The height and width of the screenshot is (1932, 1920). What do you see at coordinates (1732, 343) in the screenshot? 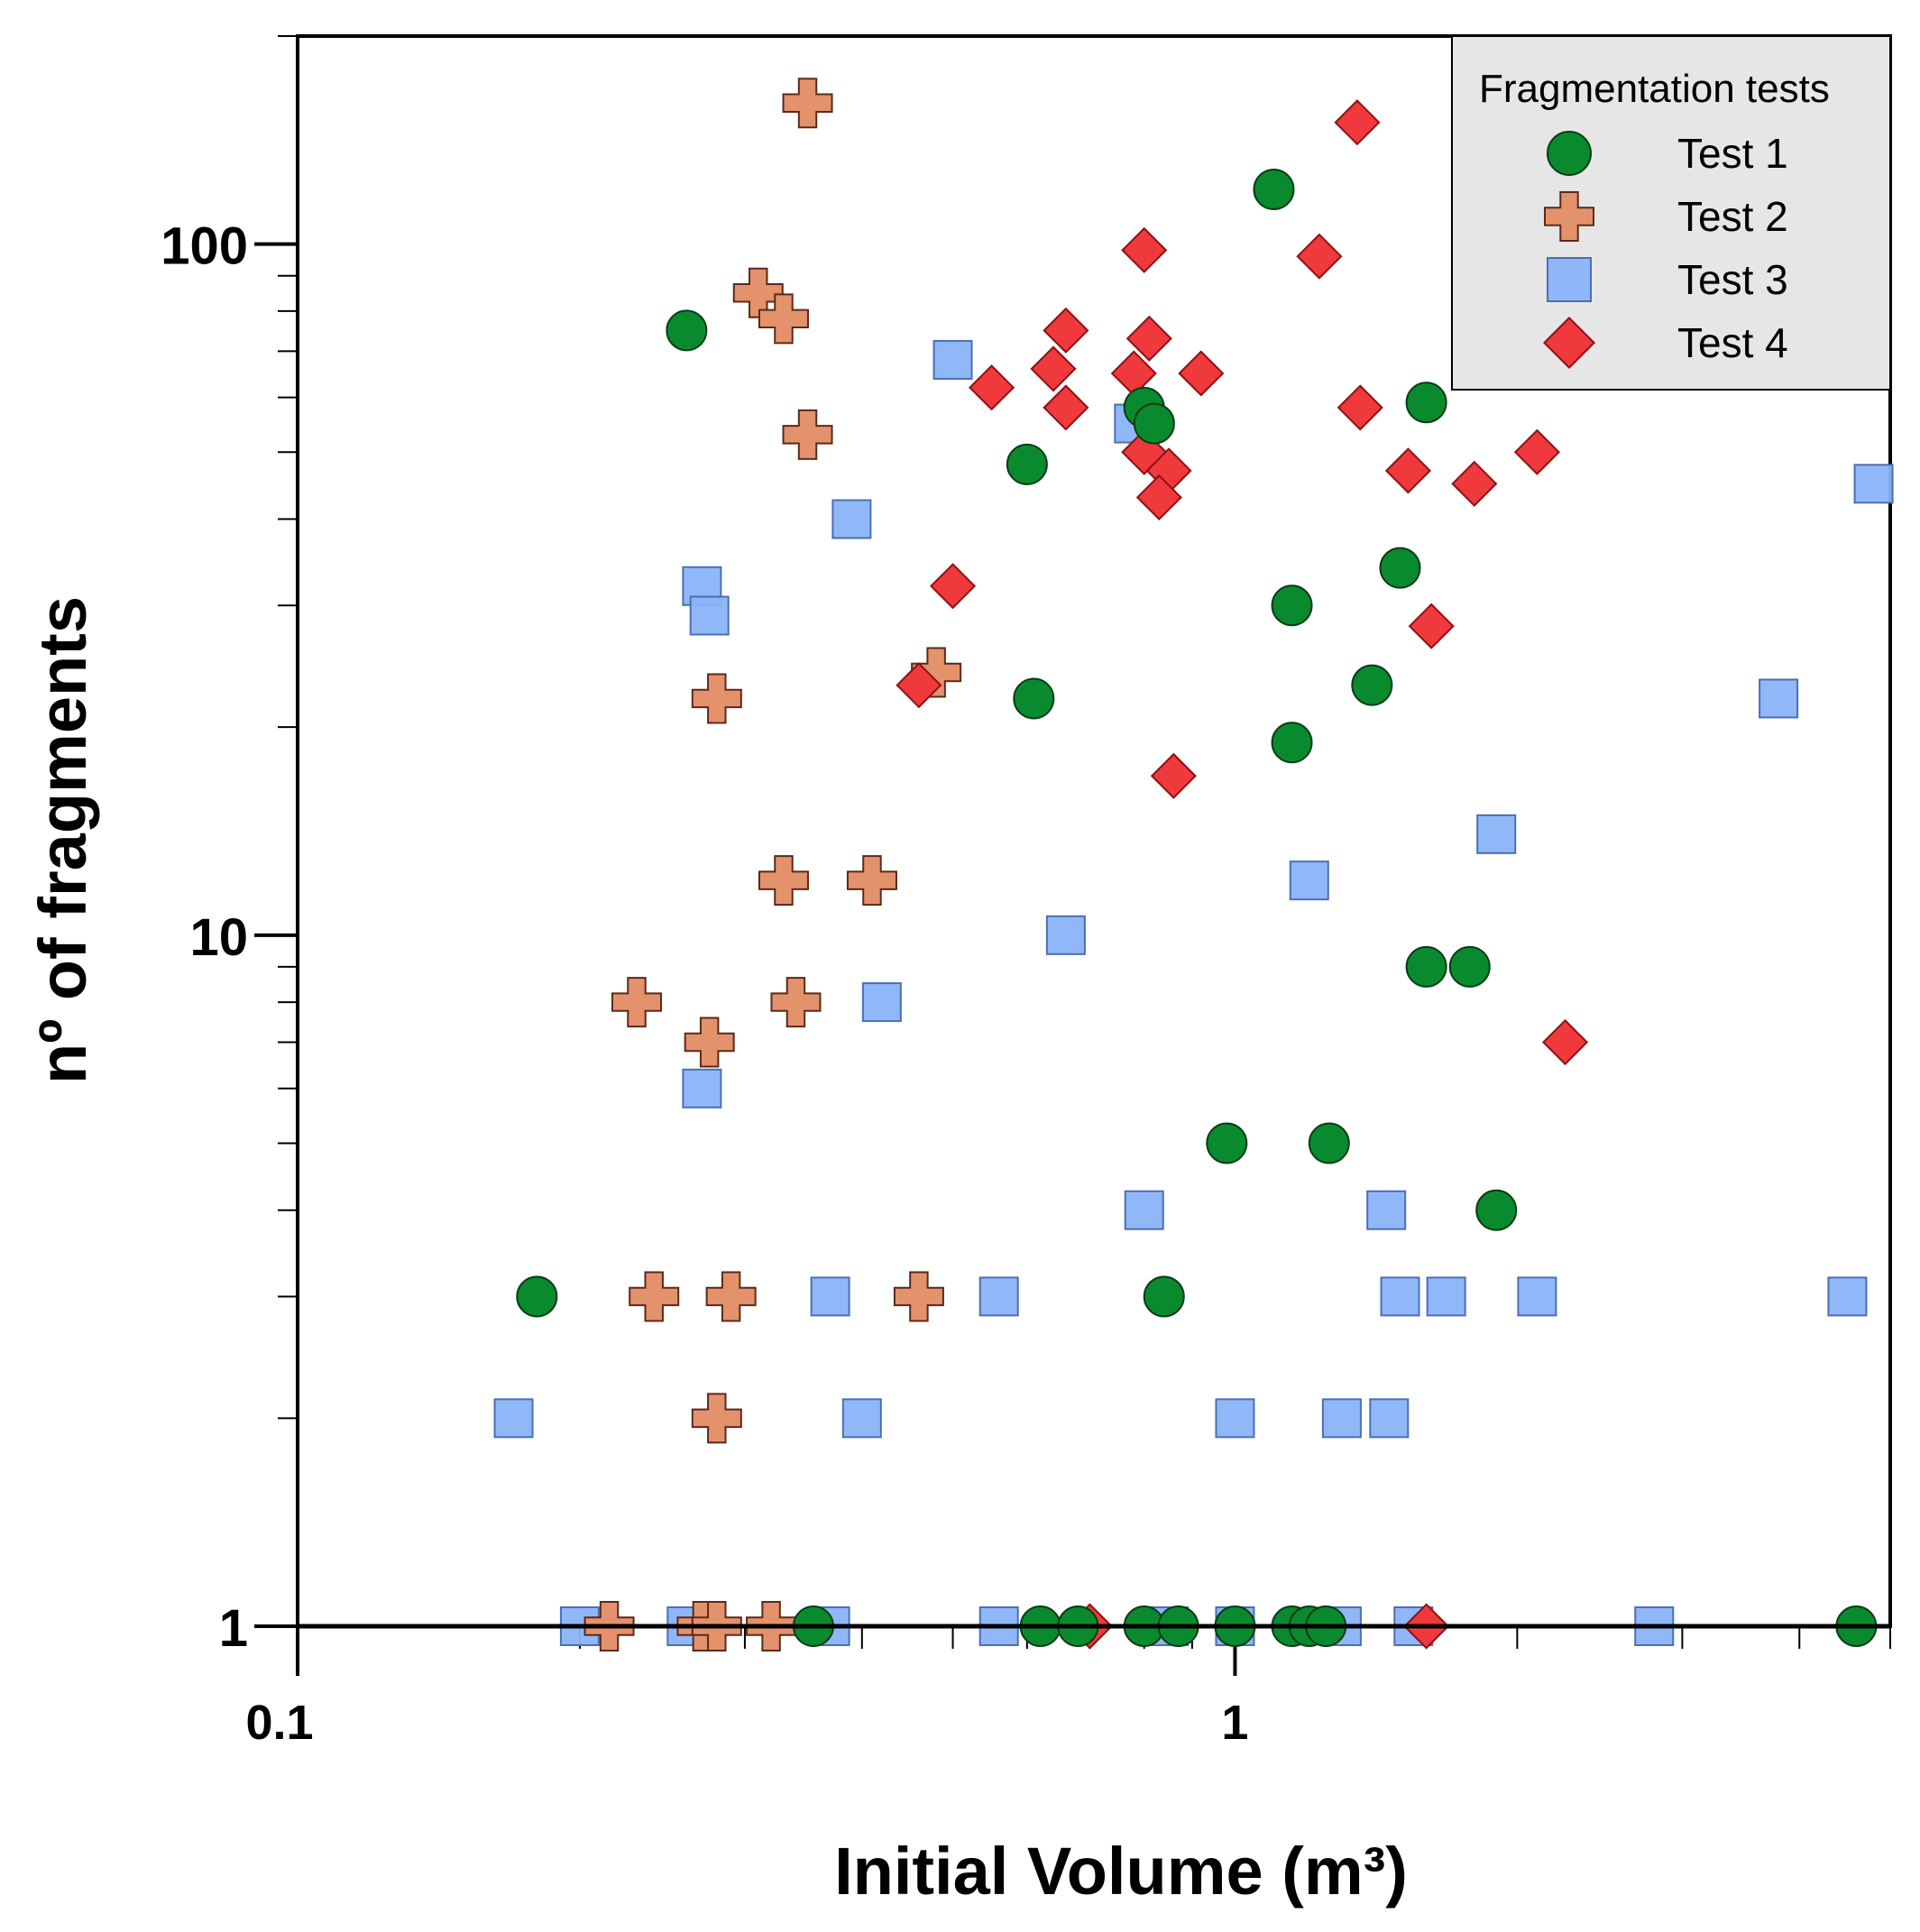
I see `legend-label: Test 4` at bounding box center [1732, 343].